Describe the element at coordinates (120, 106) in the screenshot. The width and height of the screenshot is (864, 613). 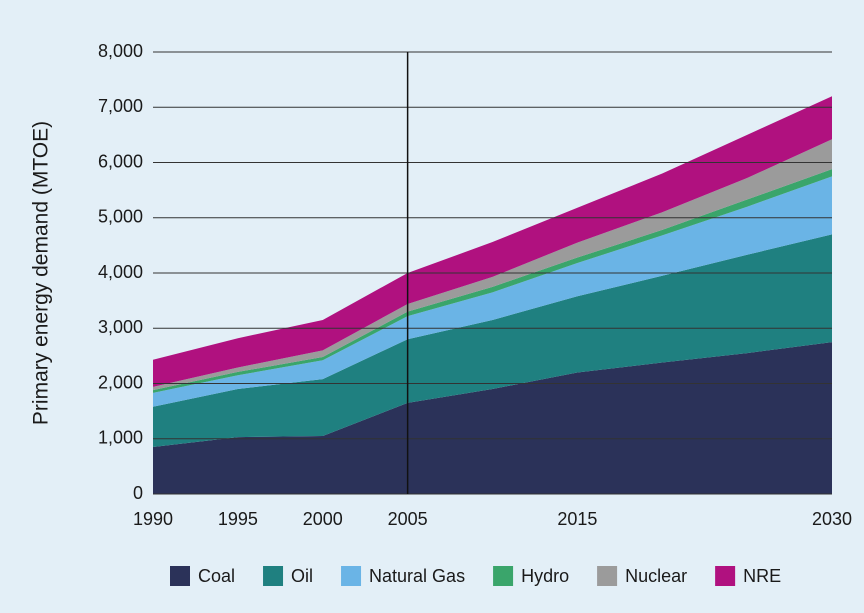
I see `y-tick-label: 7,000` at that location.